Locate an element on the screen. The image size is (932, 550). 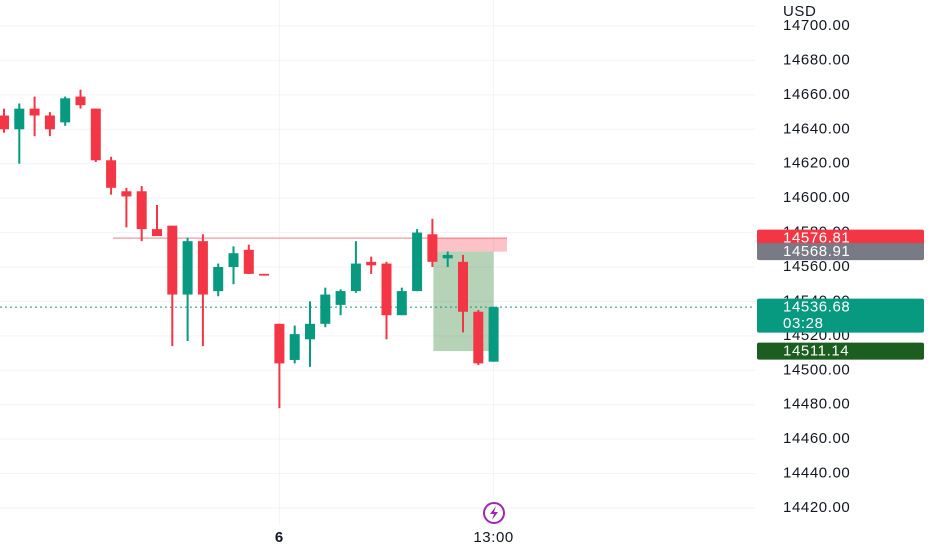
x-tick-label: 13:00 is located at coordinates (493, 537).